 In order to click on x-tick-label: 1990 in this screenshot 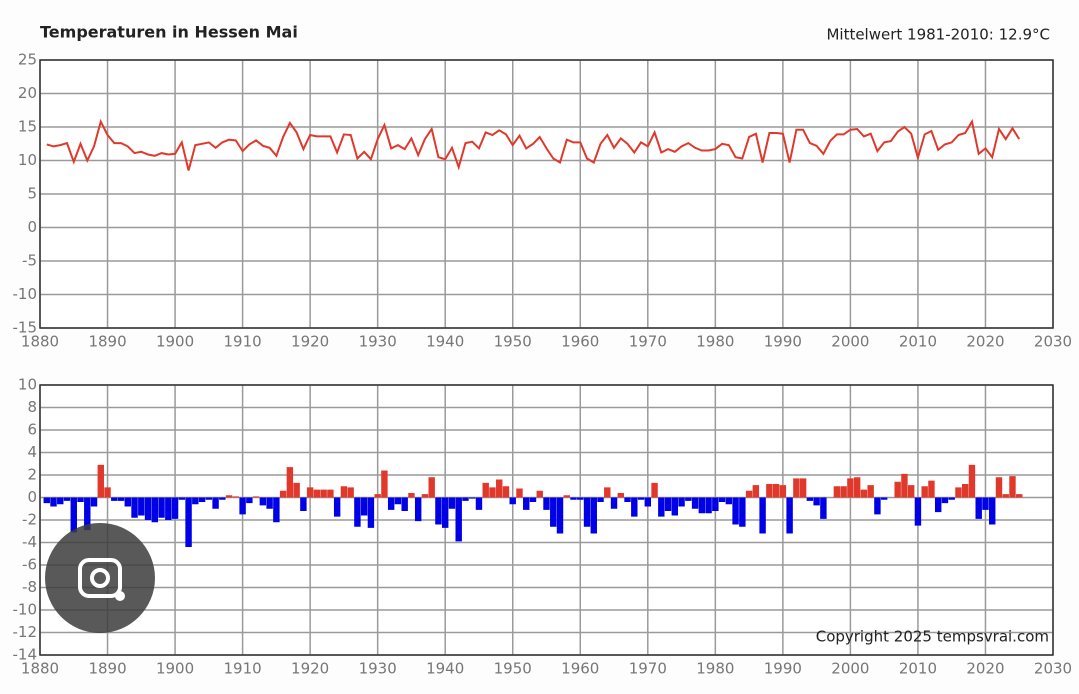, I will do `click(783, 342)`.